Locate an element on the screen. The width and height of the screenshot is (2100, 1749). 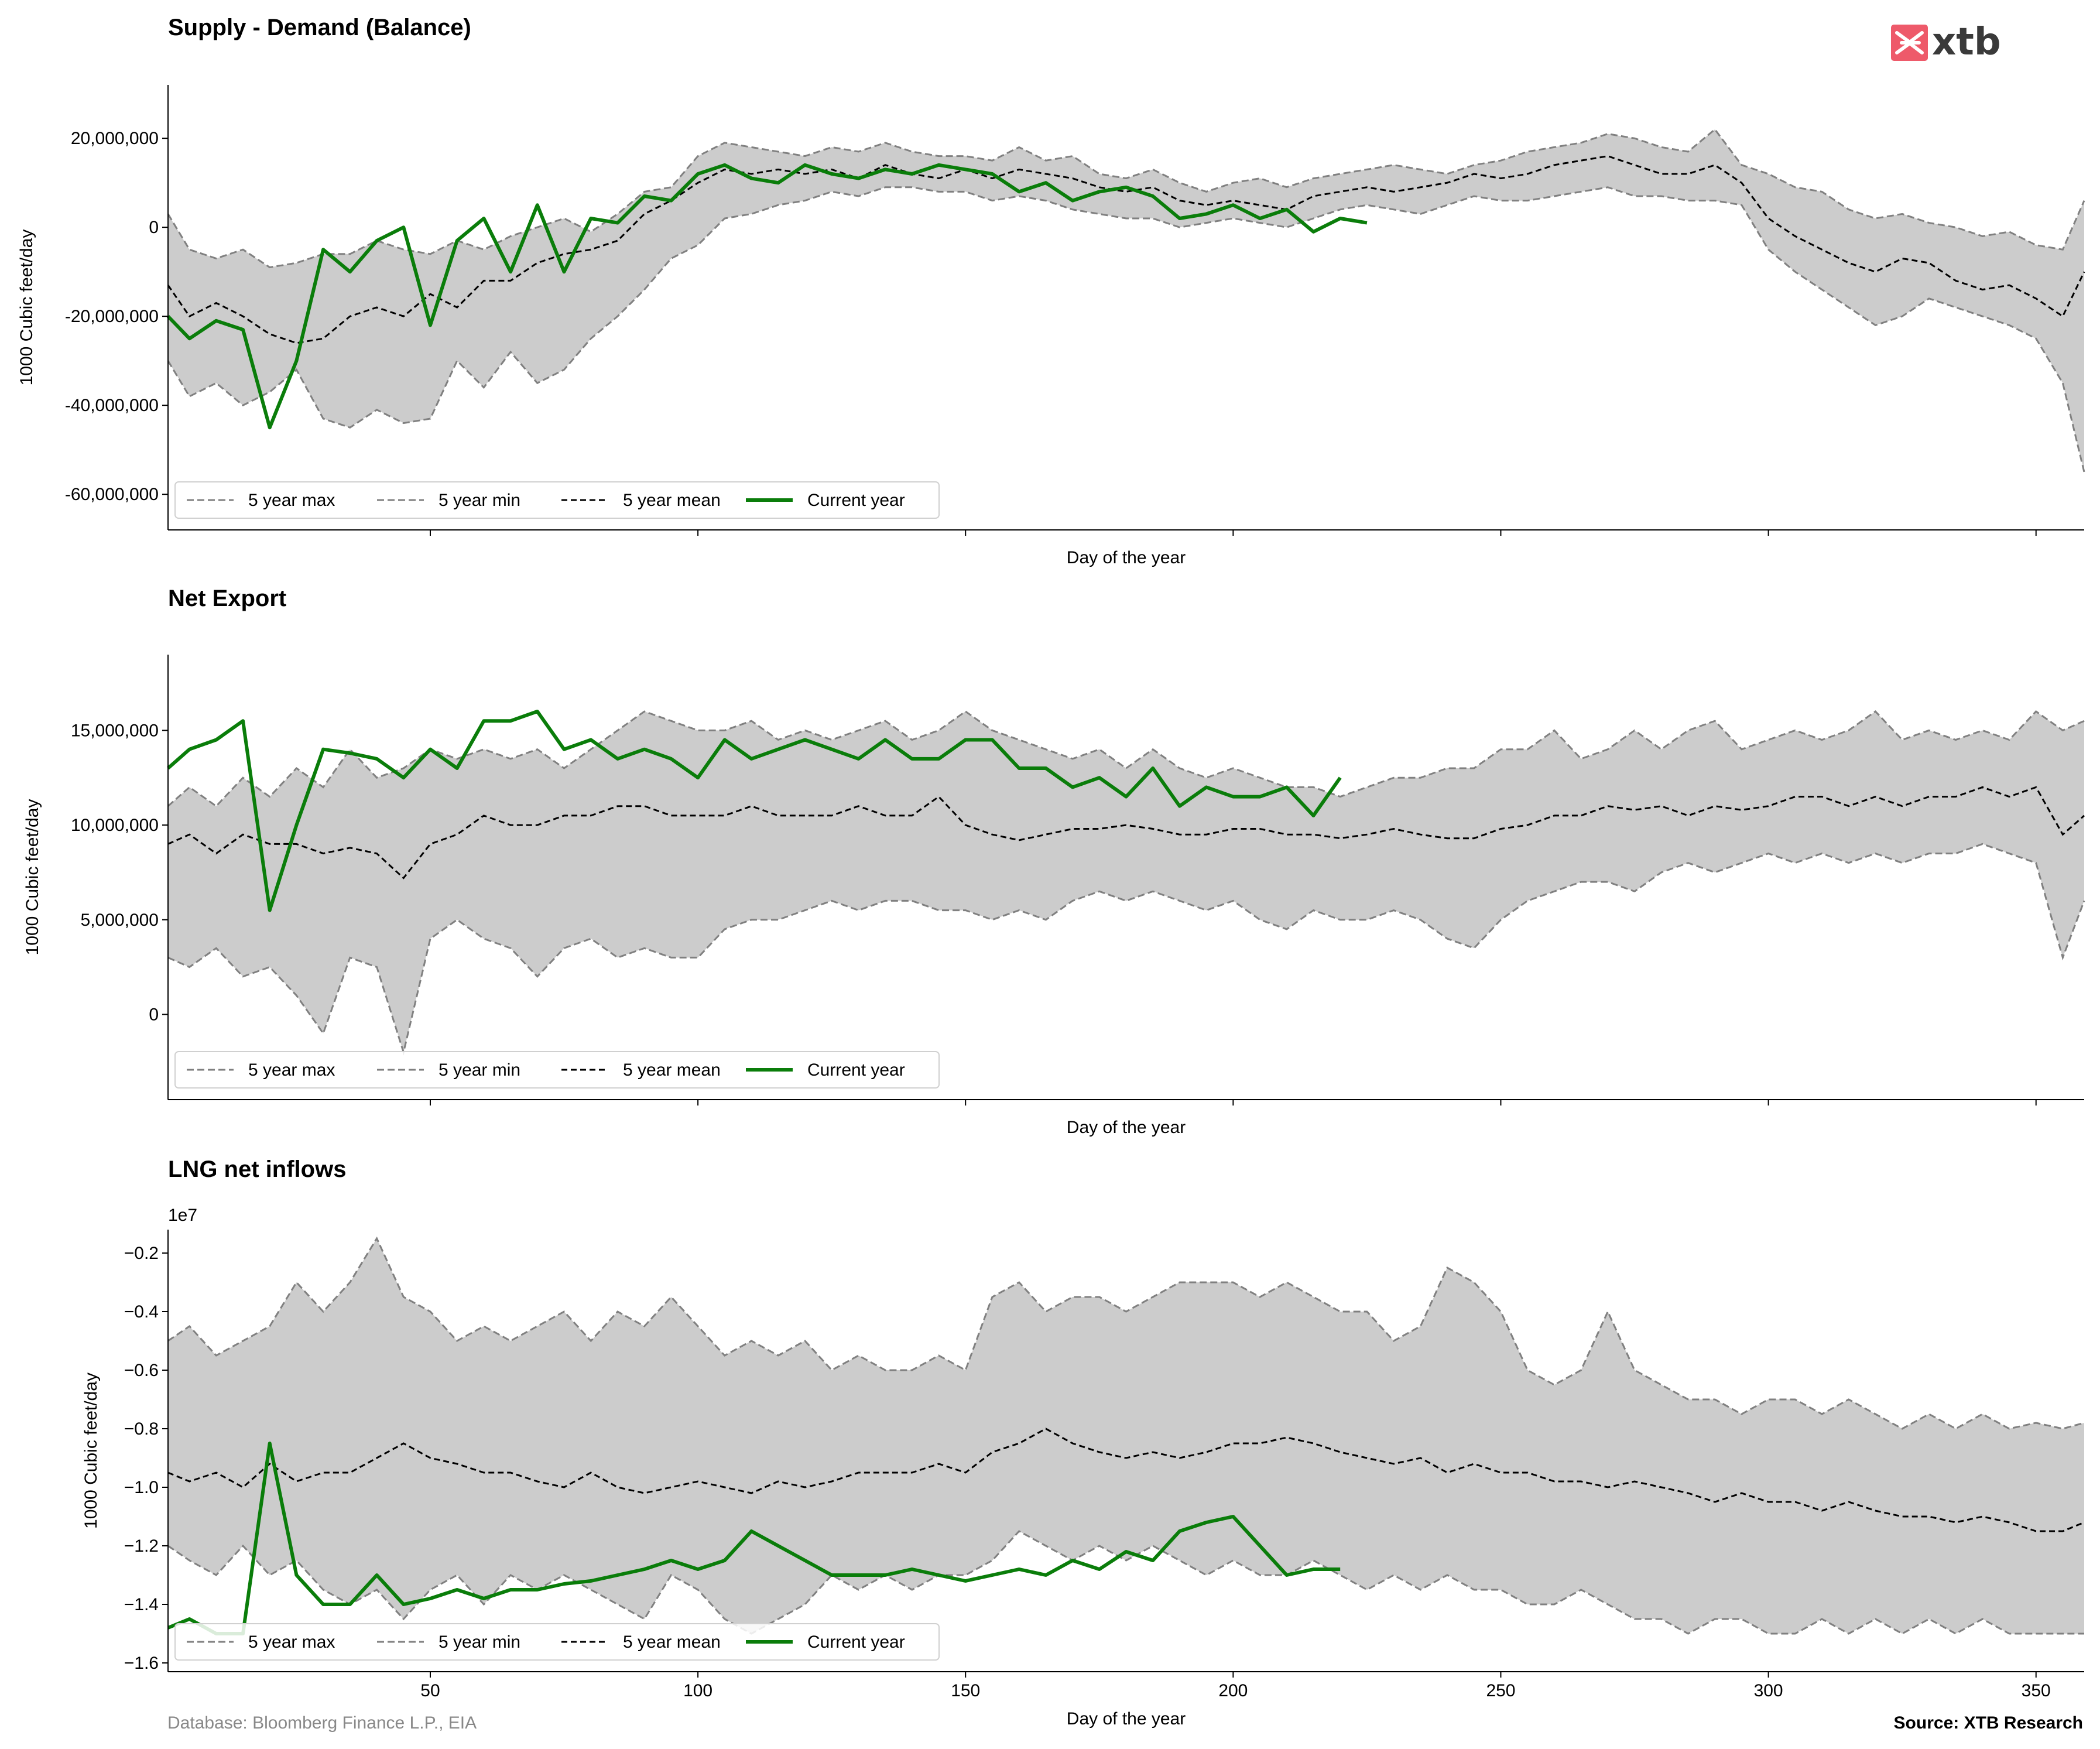
y-offset-label: 1e7 is located at coordinates (182, 1215).